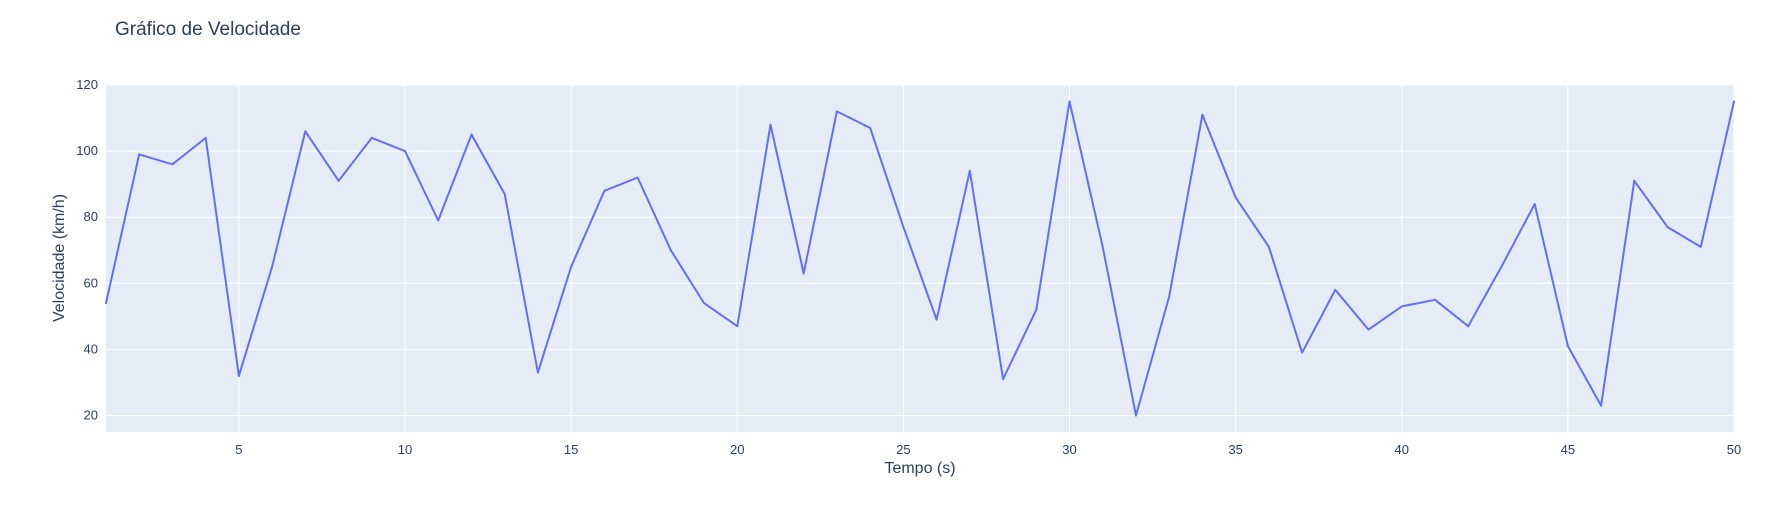  Describe the element at coordinates (87, 84) in the screenshot. I see `y-tick-label: 120` at that location.